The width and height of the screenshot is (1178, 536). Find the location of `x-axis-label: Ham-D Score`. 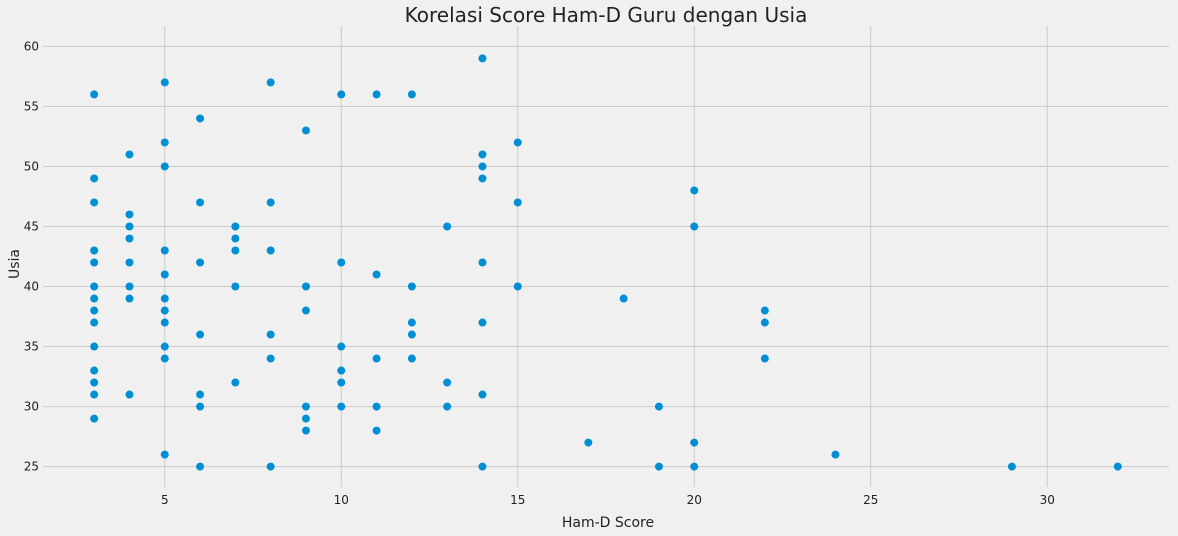

x-axis-label: Ham-D Score is located at coordinates (608, 523).